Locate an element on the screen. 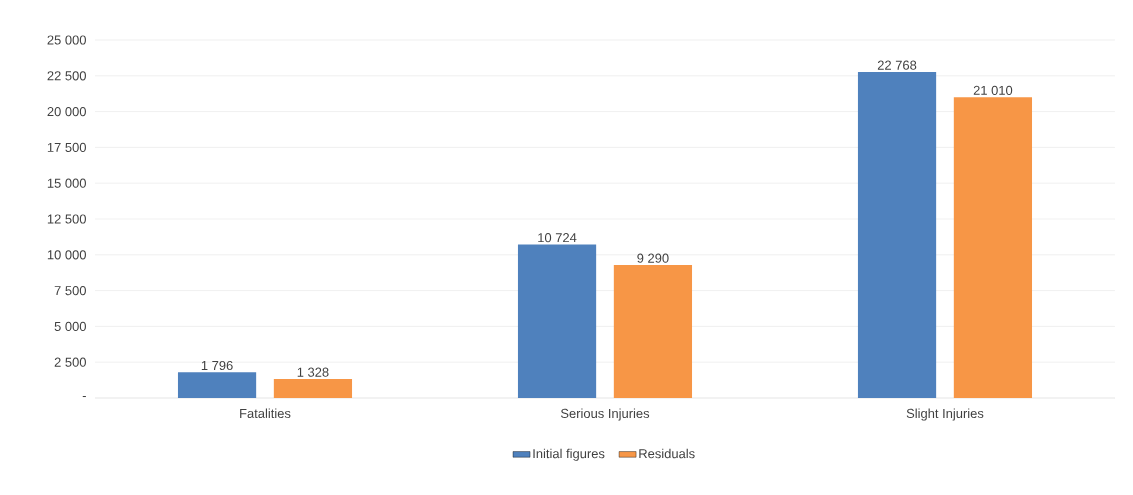  y-tick-label: 15 000 is located at coordinates (66, 183).